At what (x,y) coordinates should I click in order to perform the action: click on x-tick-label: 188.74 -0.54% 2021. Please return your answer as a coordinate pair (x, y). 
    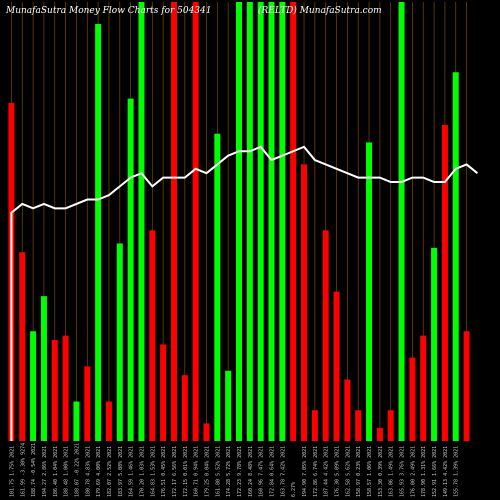
    Looking at the image, I should click on (34, 470).